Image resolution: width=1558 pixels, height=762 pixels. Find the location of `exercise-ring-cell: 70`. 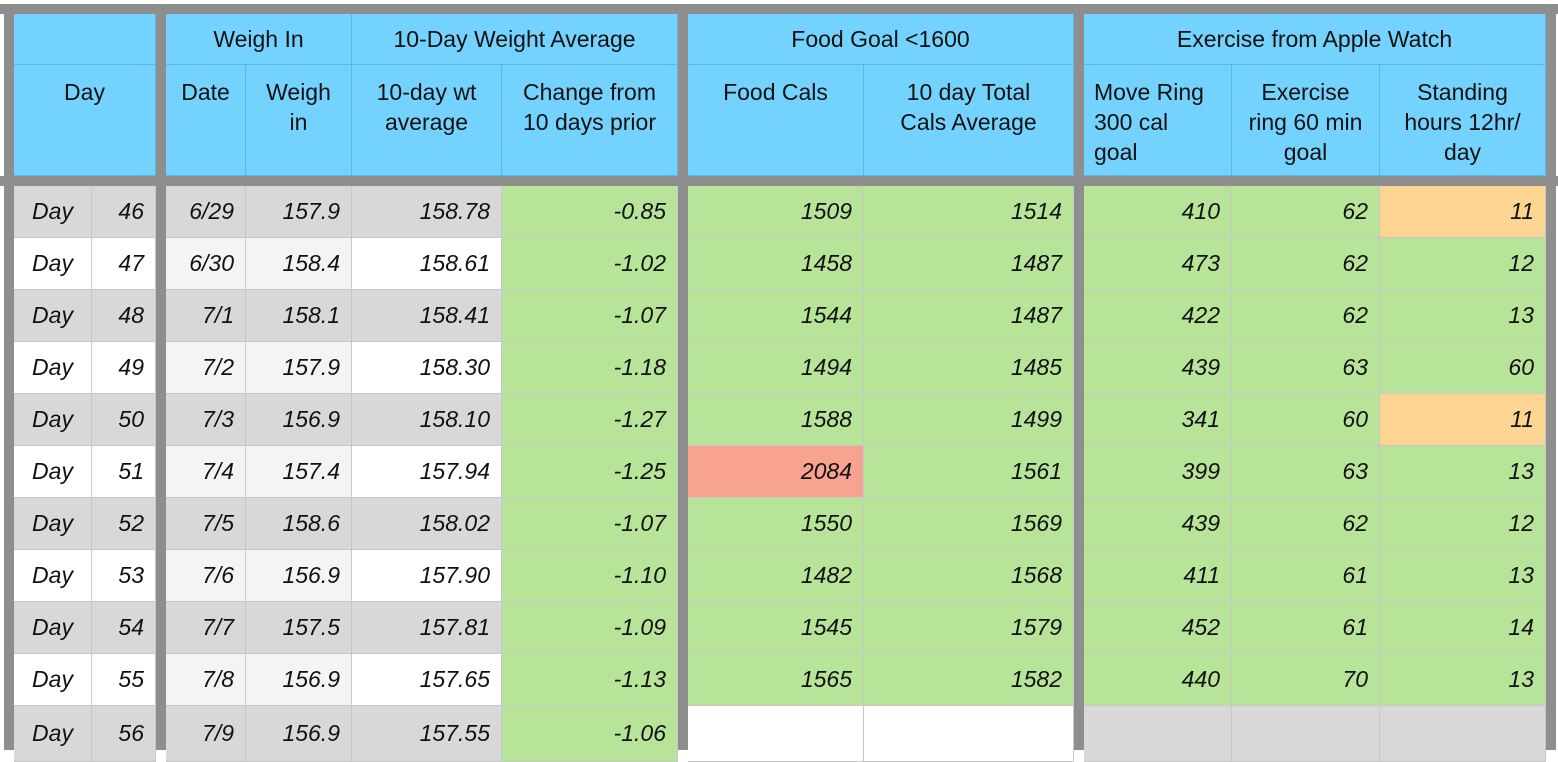

exercise-ring-cell: 70 is located at coordinates (1306, 680).